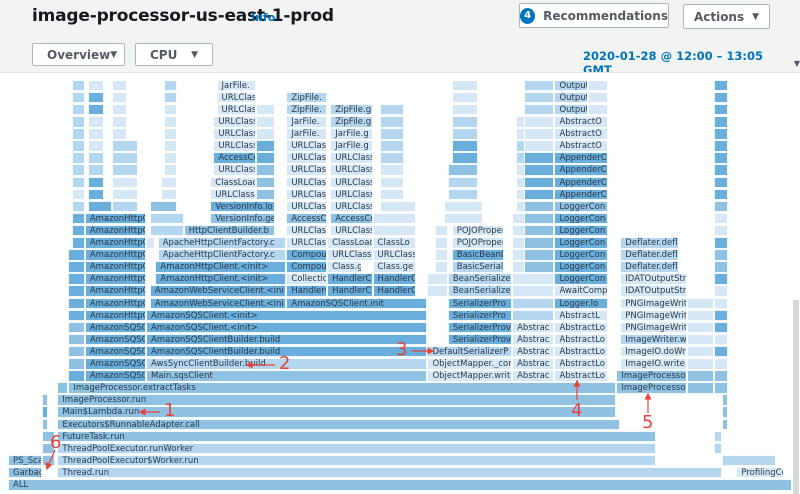 This screenshot has width=800, height=494. Describe the element at coordinates (351, 182) in the screenshot. I see `flame-frame: URLClassP` at that location.